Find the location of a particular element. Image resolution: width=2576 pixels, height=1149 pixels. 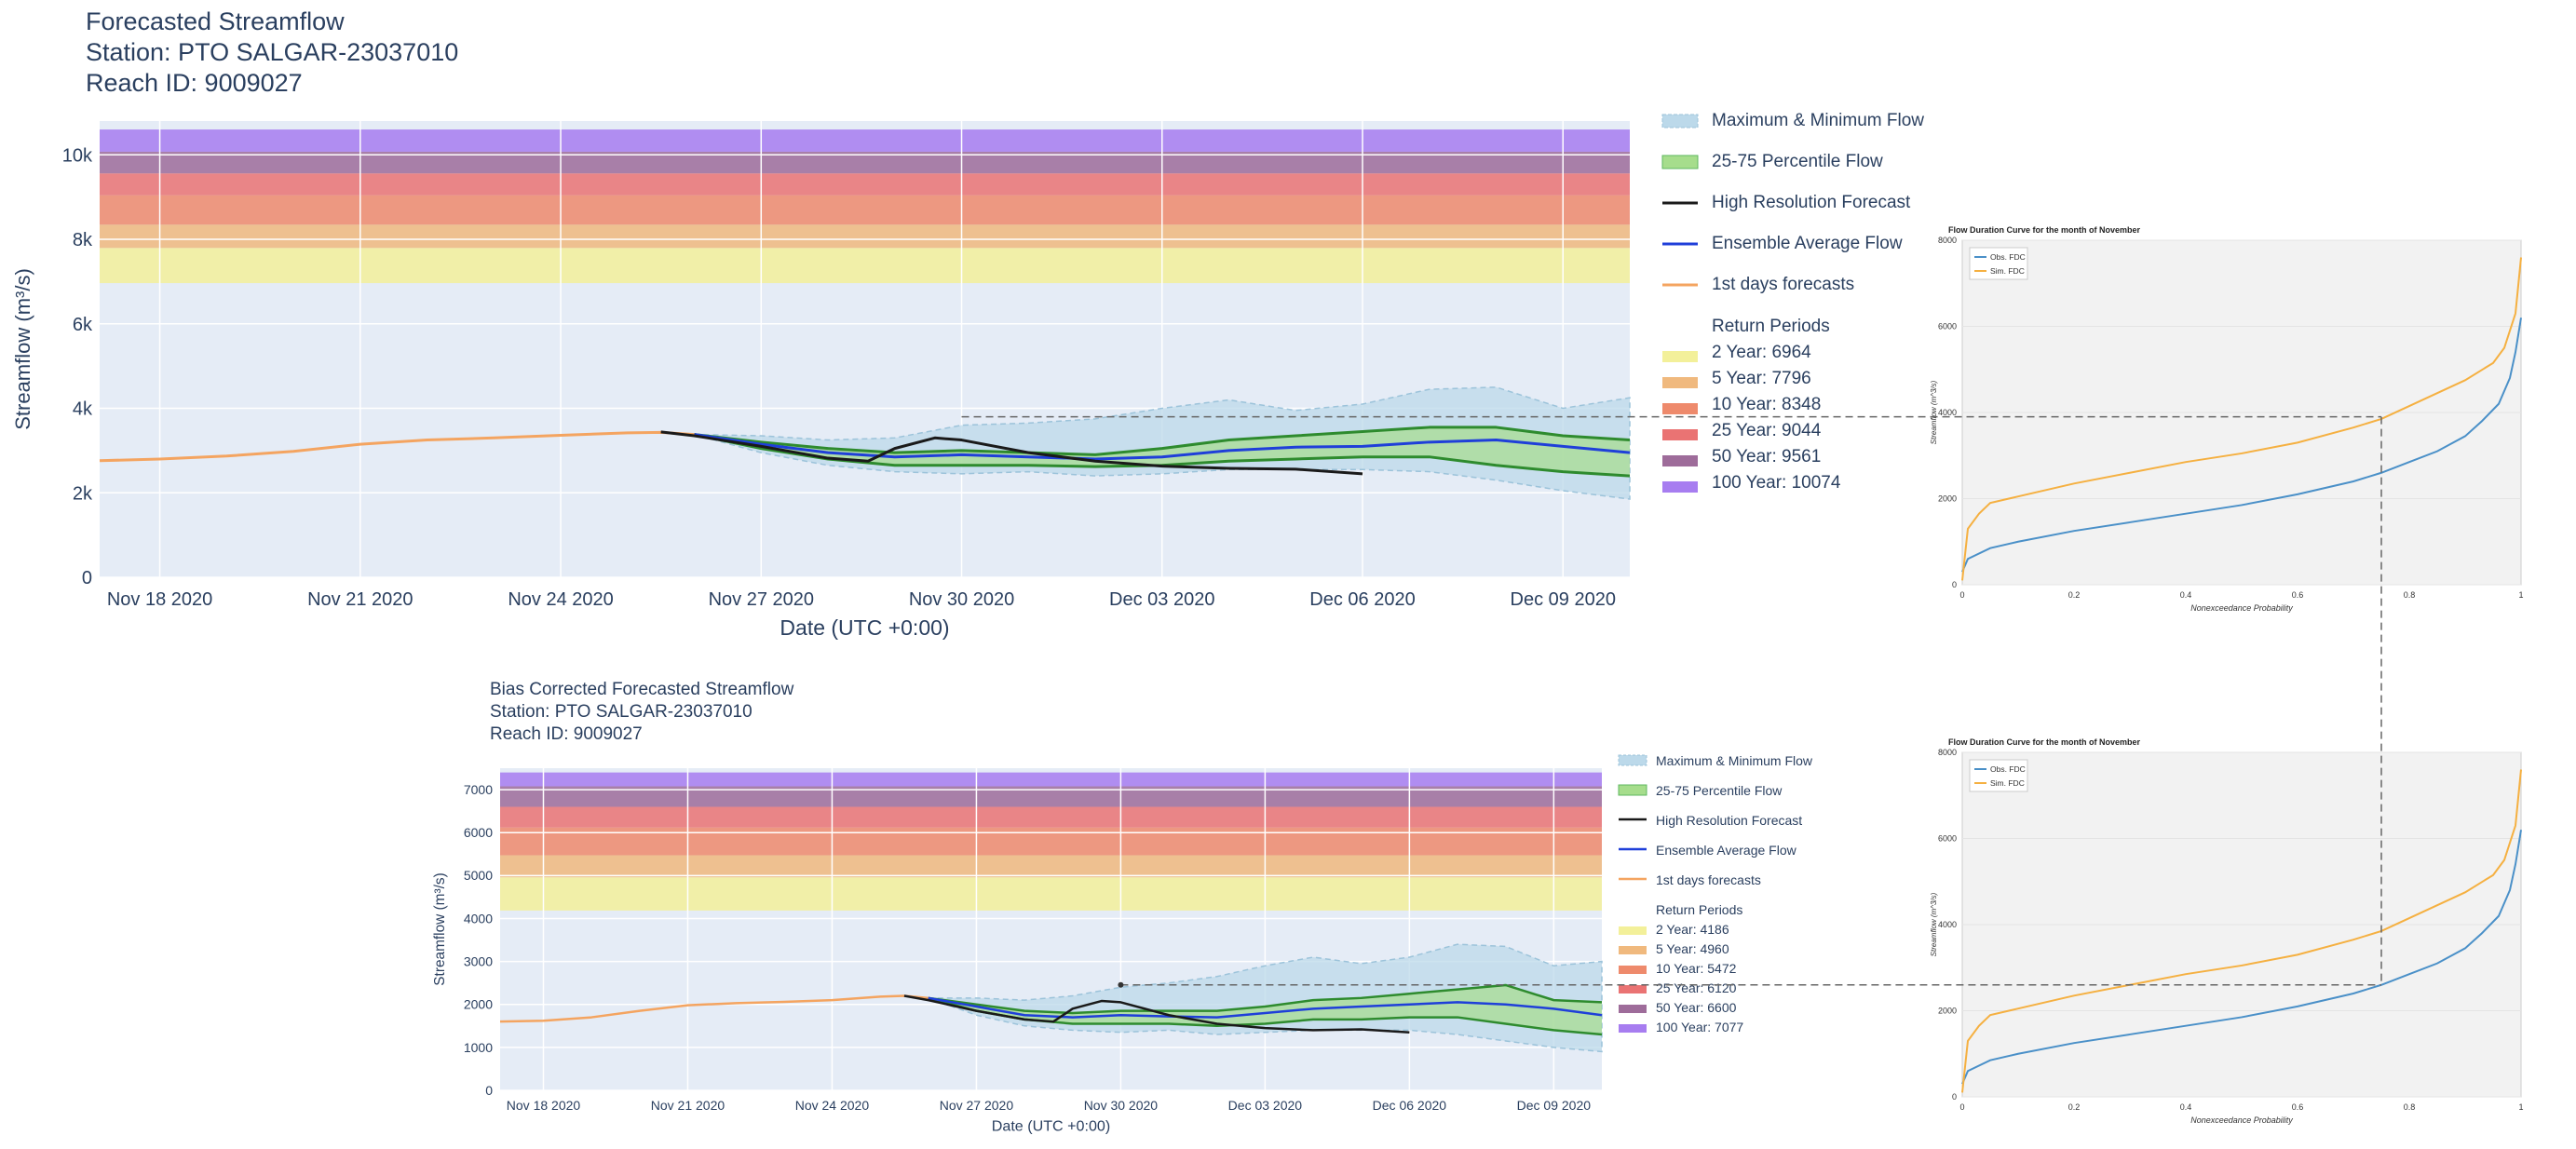

legend-rp50: 50 Year: 9561 is located at coordinates (1767, 456).